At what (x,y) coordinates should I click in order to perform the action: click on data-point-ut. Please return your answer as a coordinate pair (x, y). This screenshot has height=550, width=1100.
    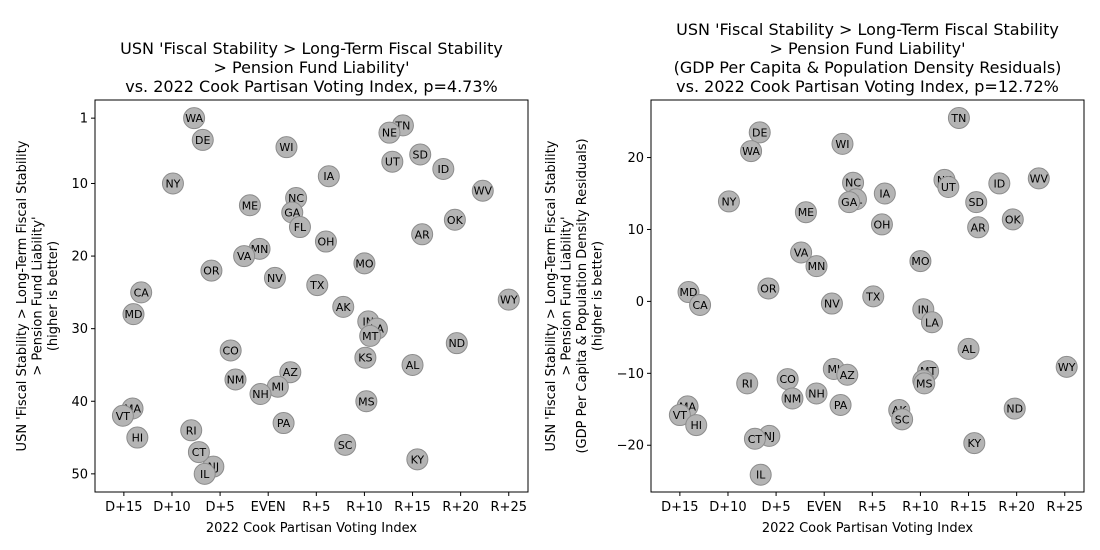
    Looking at the image, I should click on (392, 161).